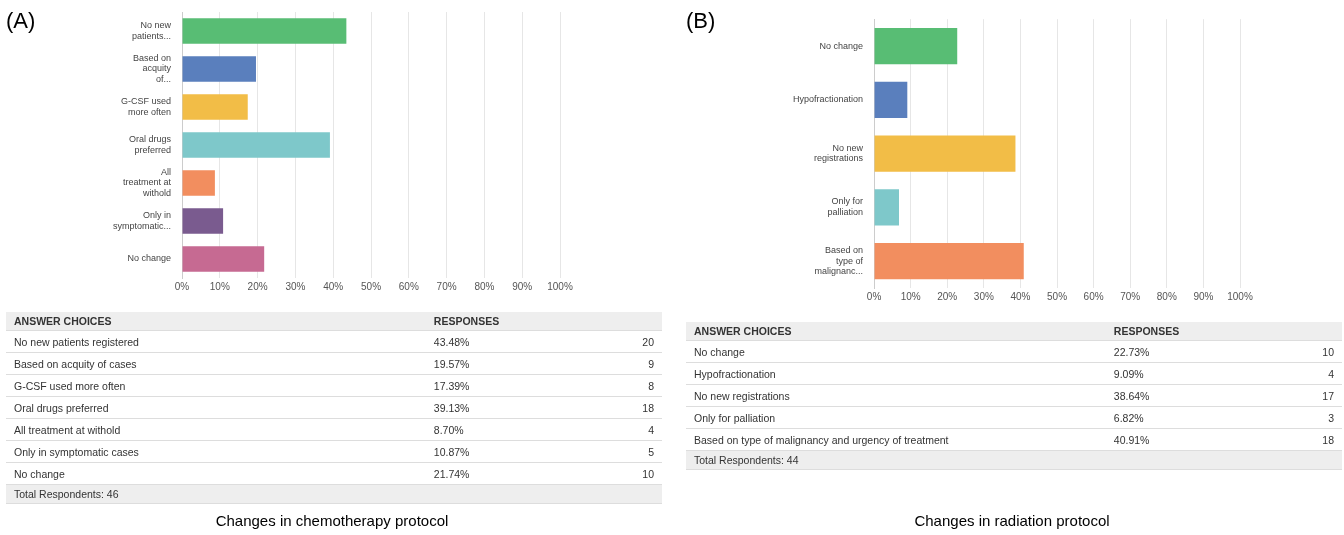  What do you see at coordinates (502, 385) in the screenshot?
I see `text: 17.39%` at bounding box center [502, 385].